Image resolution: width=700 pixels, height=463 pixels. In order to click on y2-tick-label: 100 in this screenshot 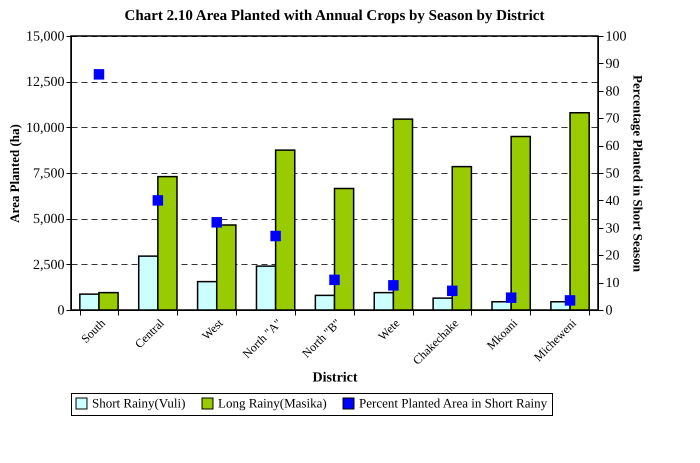, I will do `click(616, 37)`.